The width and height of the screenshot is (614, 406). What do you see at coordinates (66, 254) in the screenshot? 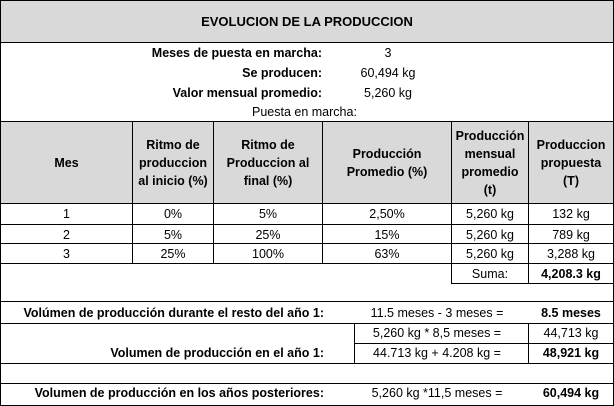
I see `cell-mes: 3` at bounding box center [66, 254].